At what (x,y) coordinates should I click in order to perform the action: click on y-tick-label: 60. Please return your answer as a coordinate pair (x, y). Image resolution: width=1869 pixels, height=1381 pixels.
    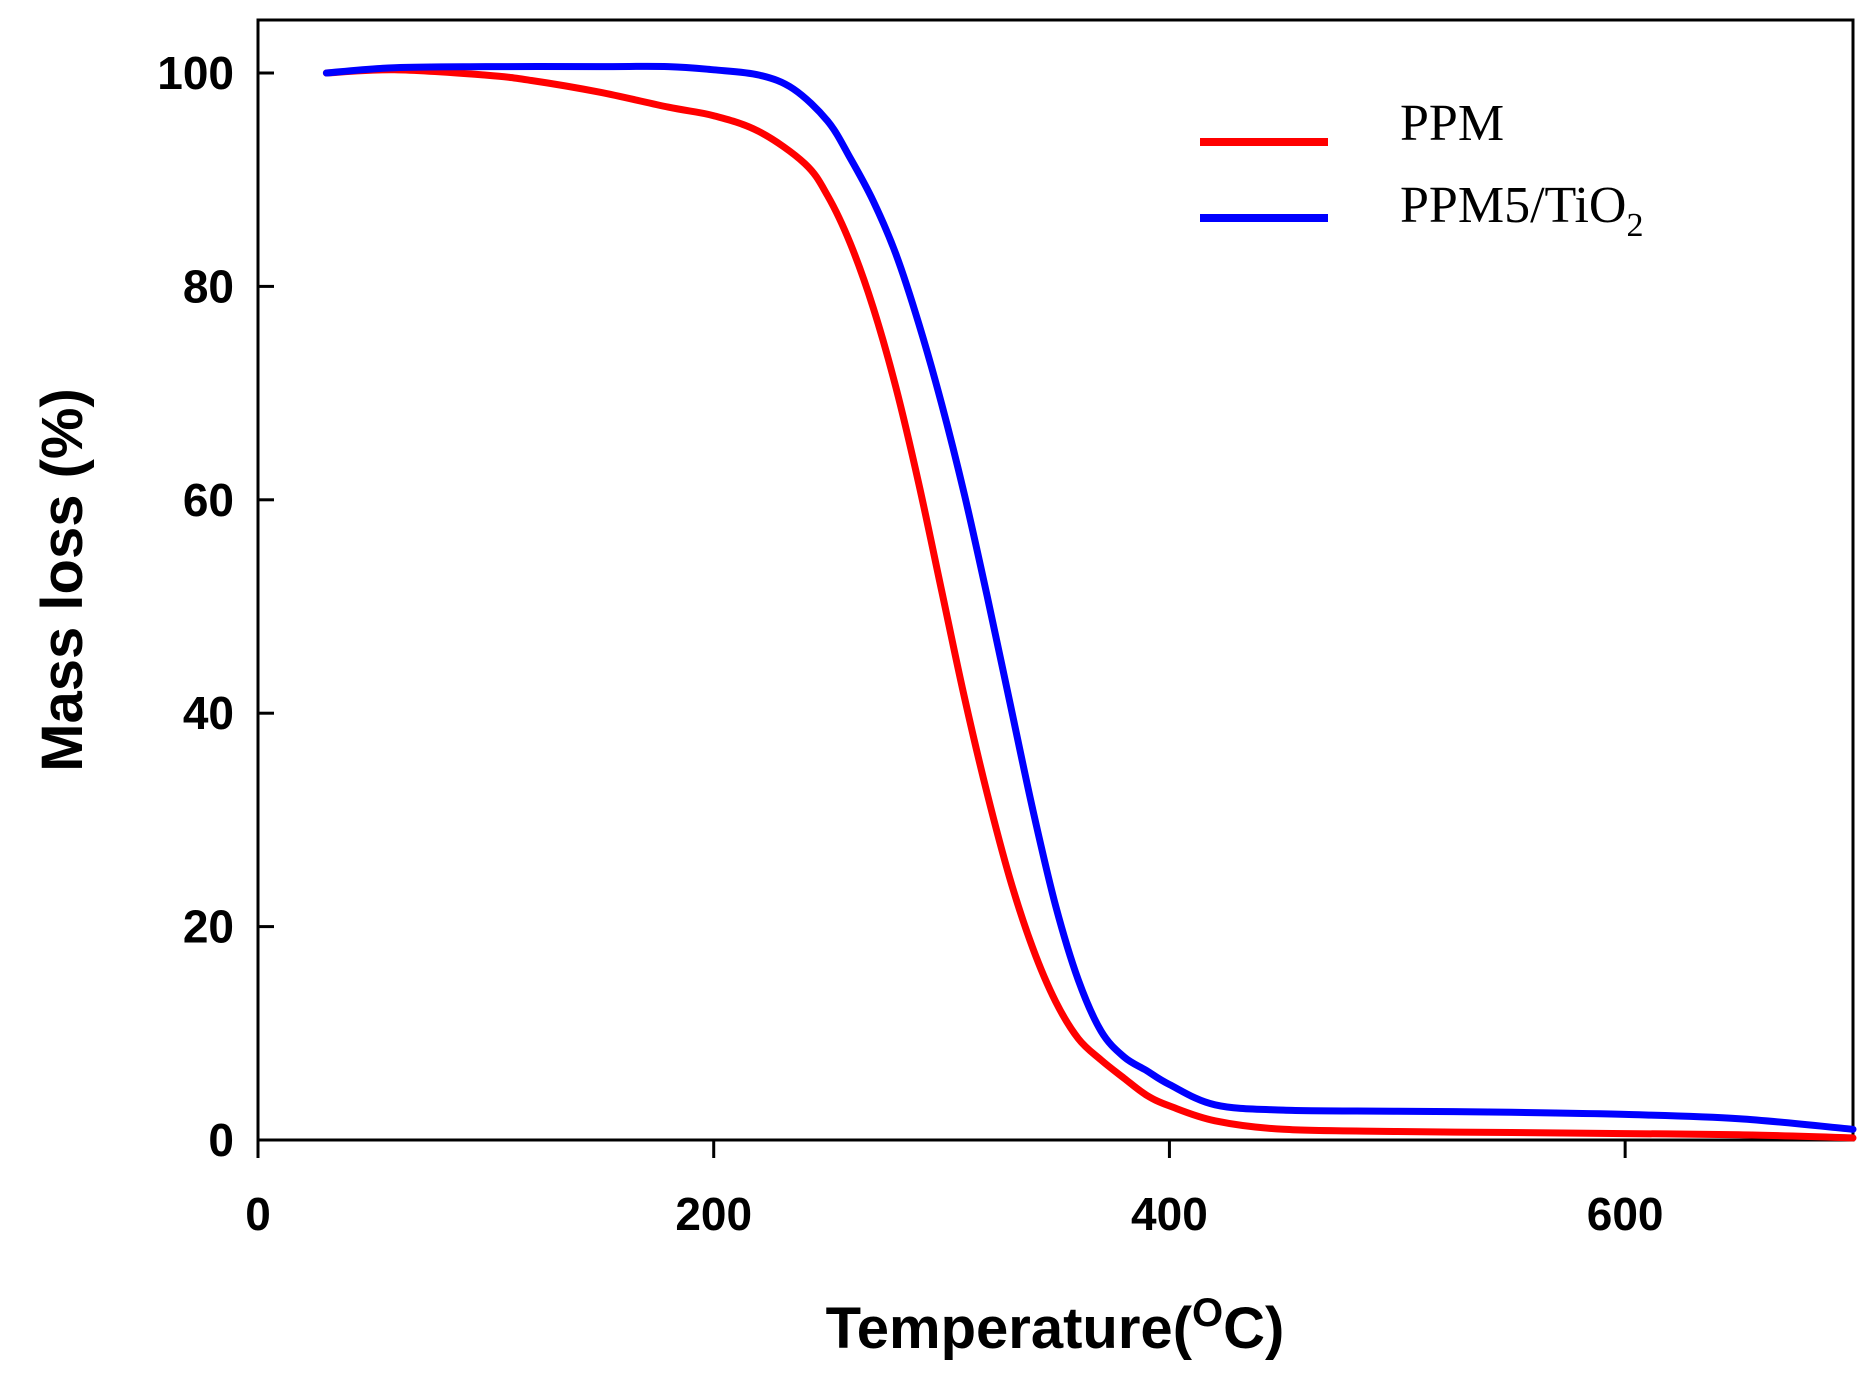
    Looking at the image, I should click on (208, 500).